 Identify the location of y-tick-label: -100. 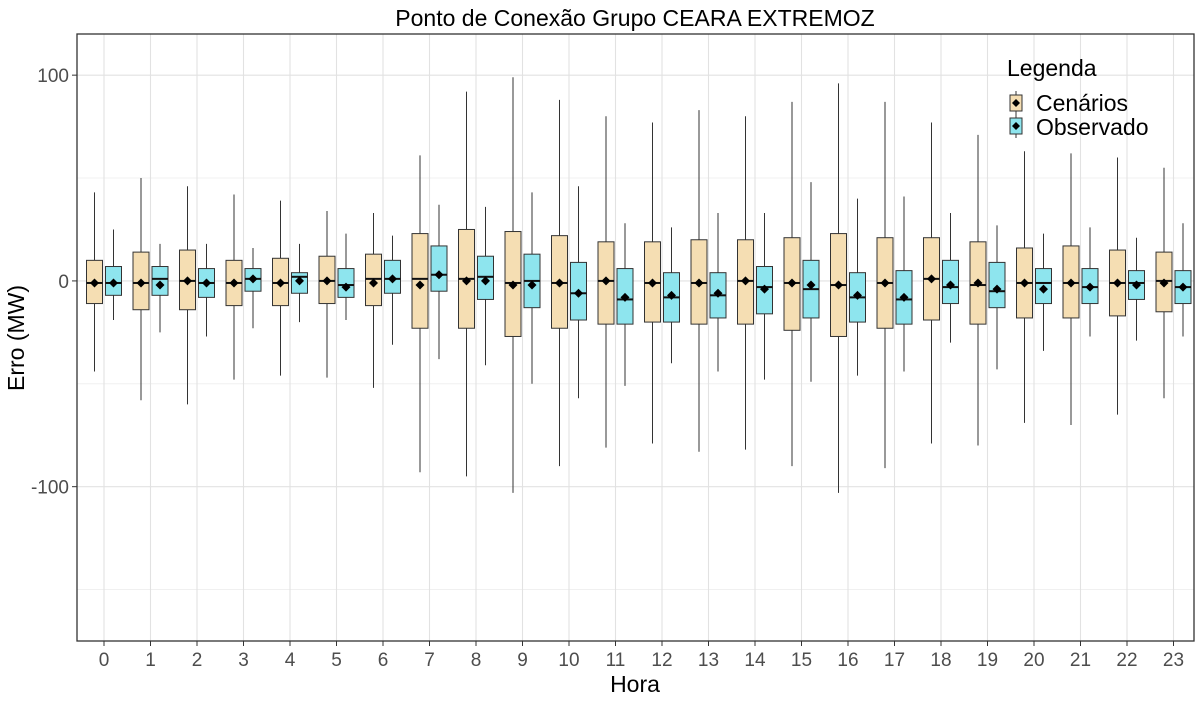
(50, 488).